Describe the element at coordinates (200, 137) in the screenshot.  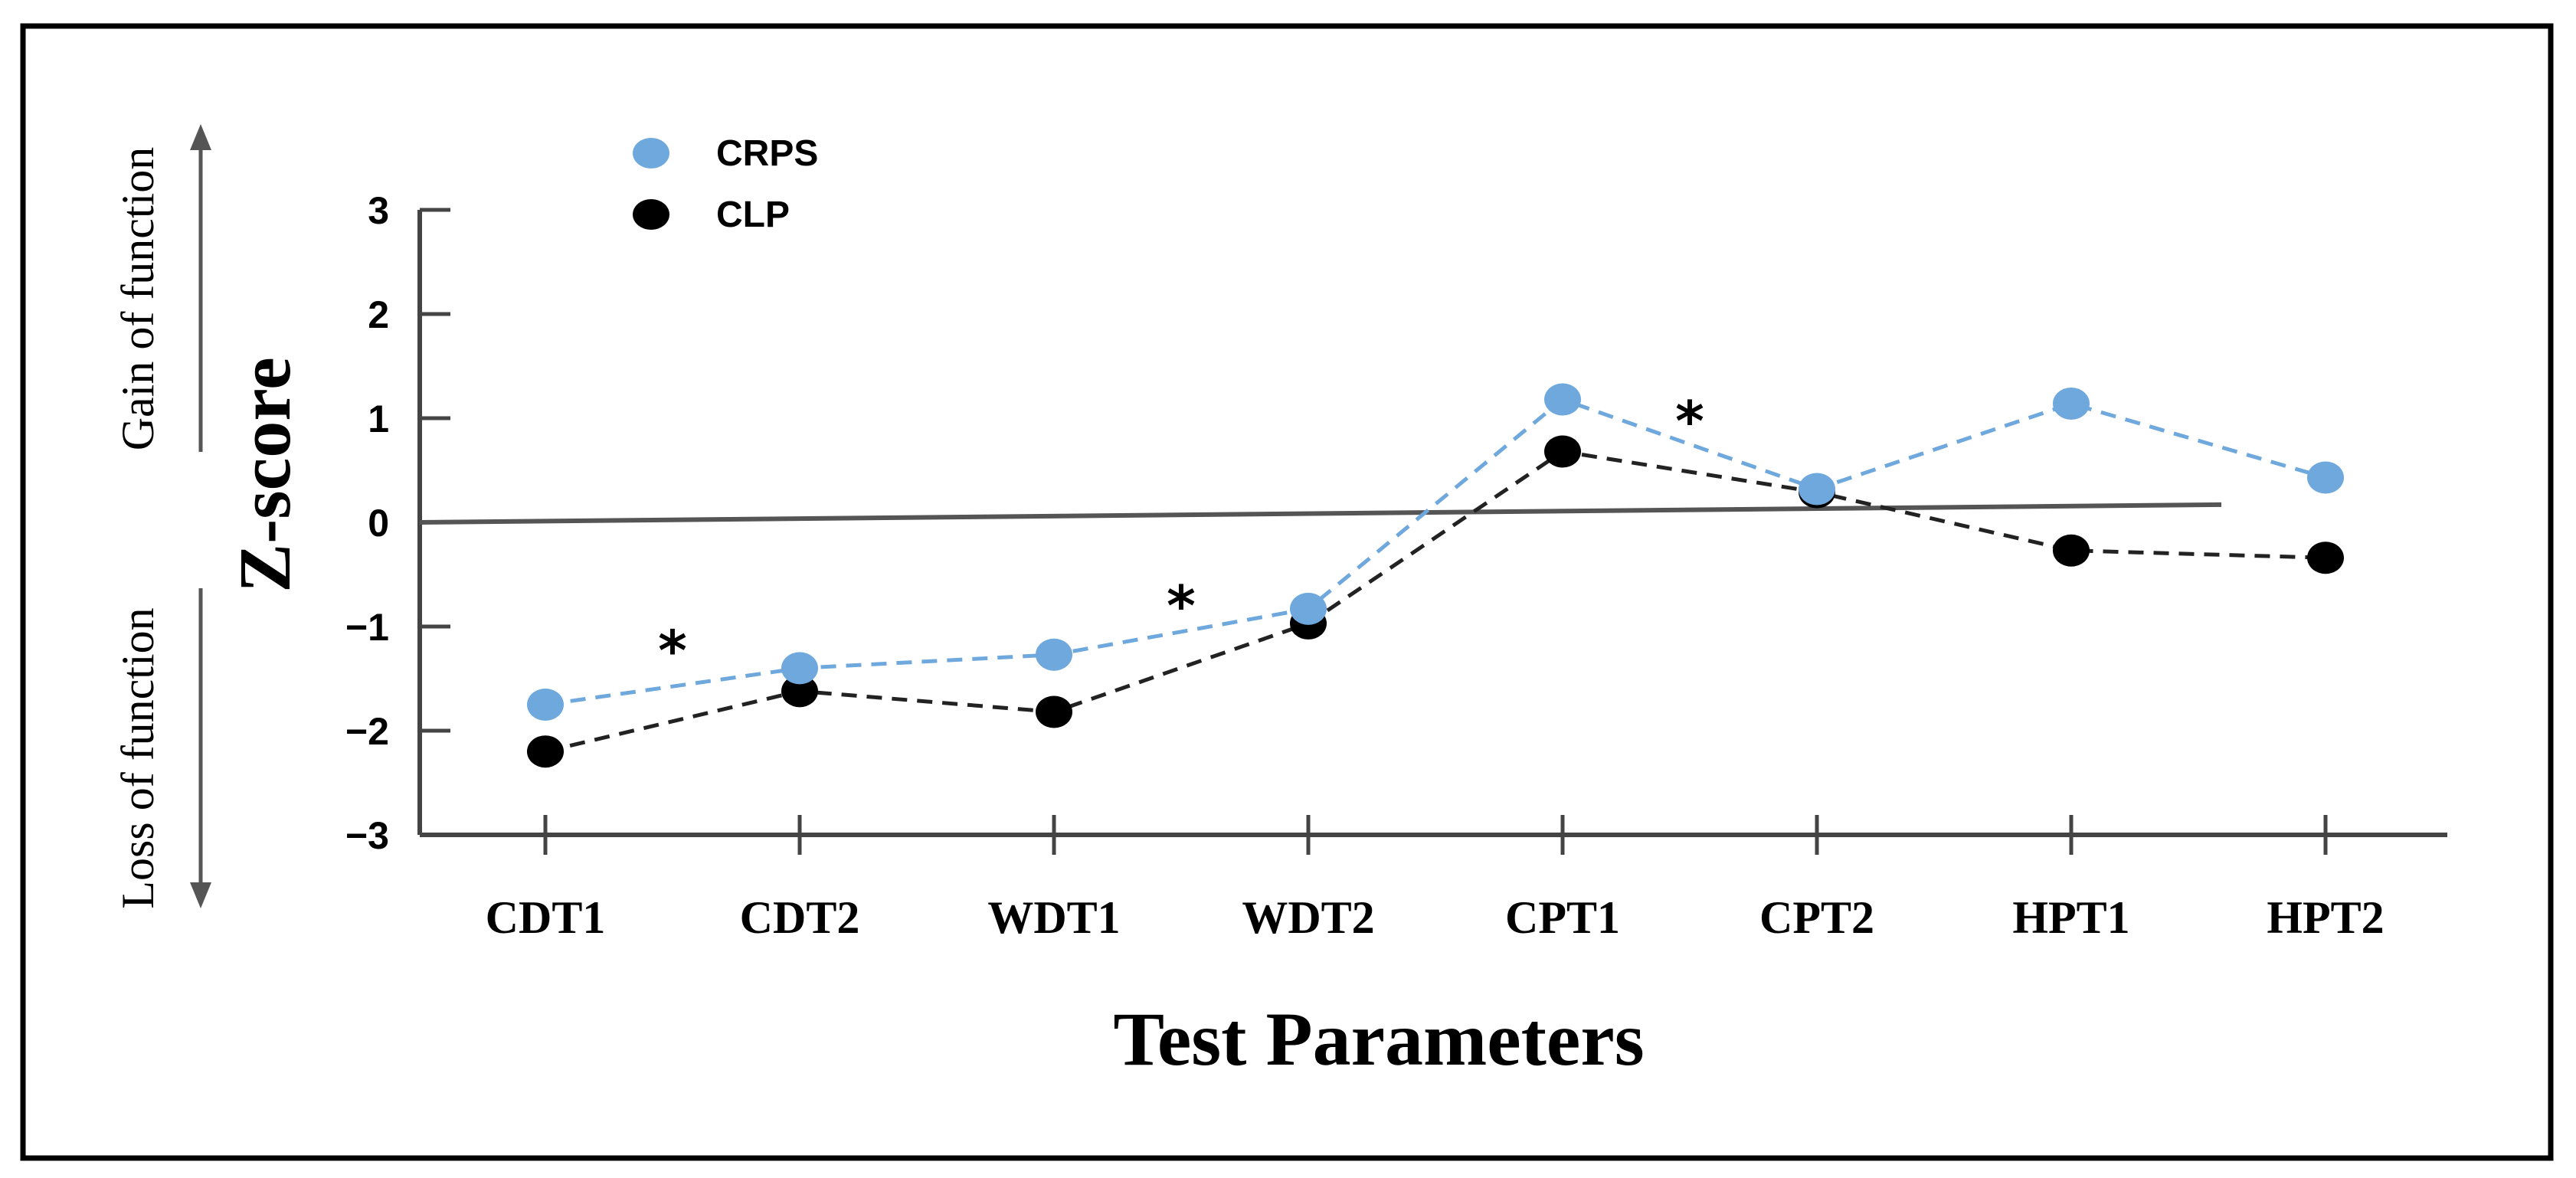
I see `gain-arrow-icon` at that location.